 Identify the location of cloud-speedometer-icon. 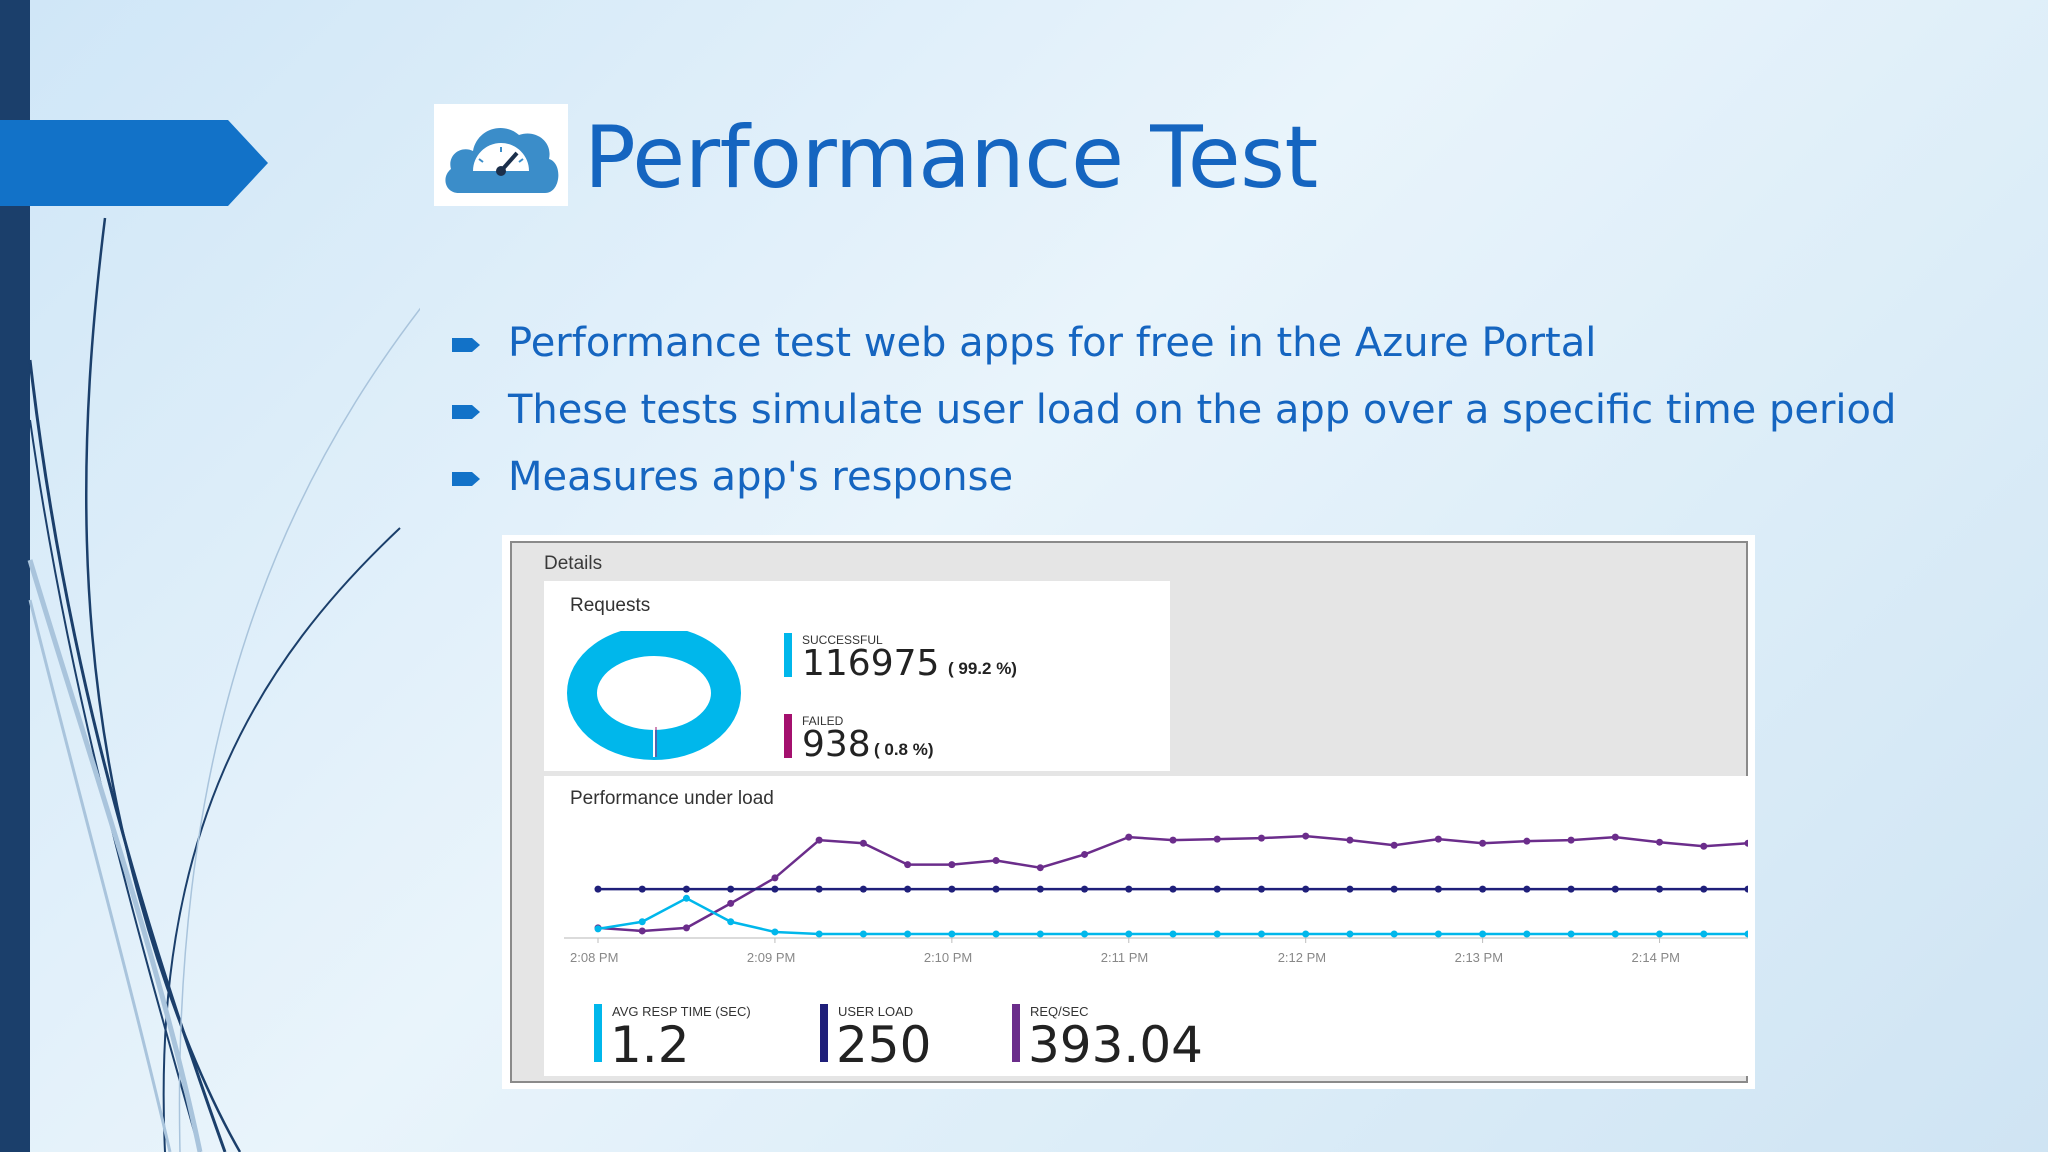
(501, 155).